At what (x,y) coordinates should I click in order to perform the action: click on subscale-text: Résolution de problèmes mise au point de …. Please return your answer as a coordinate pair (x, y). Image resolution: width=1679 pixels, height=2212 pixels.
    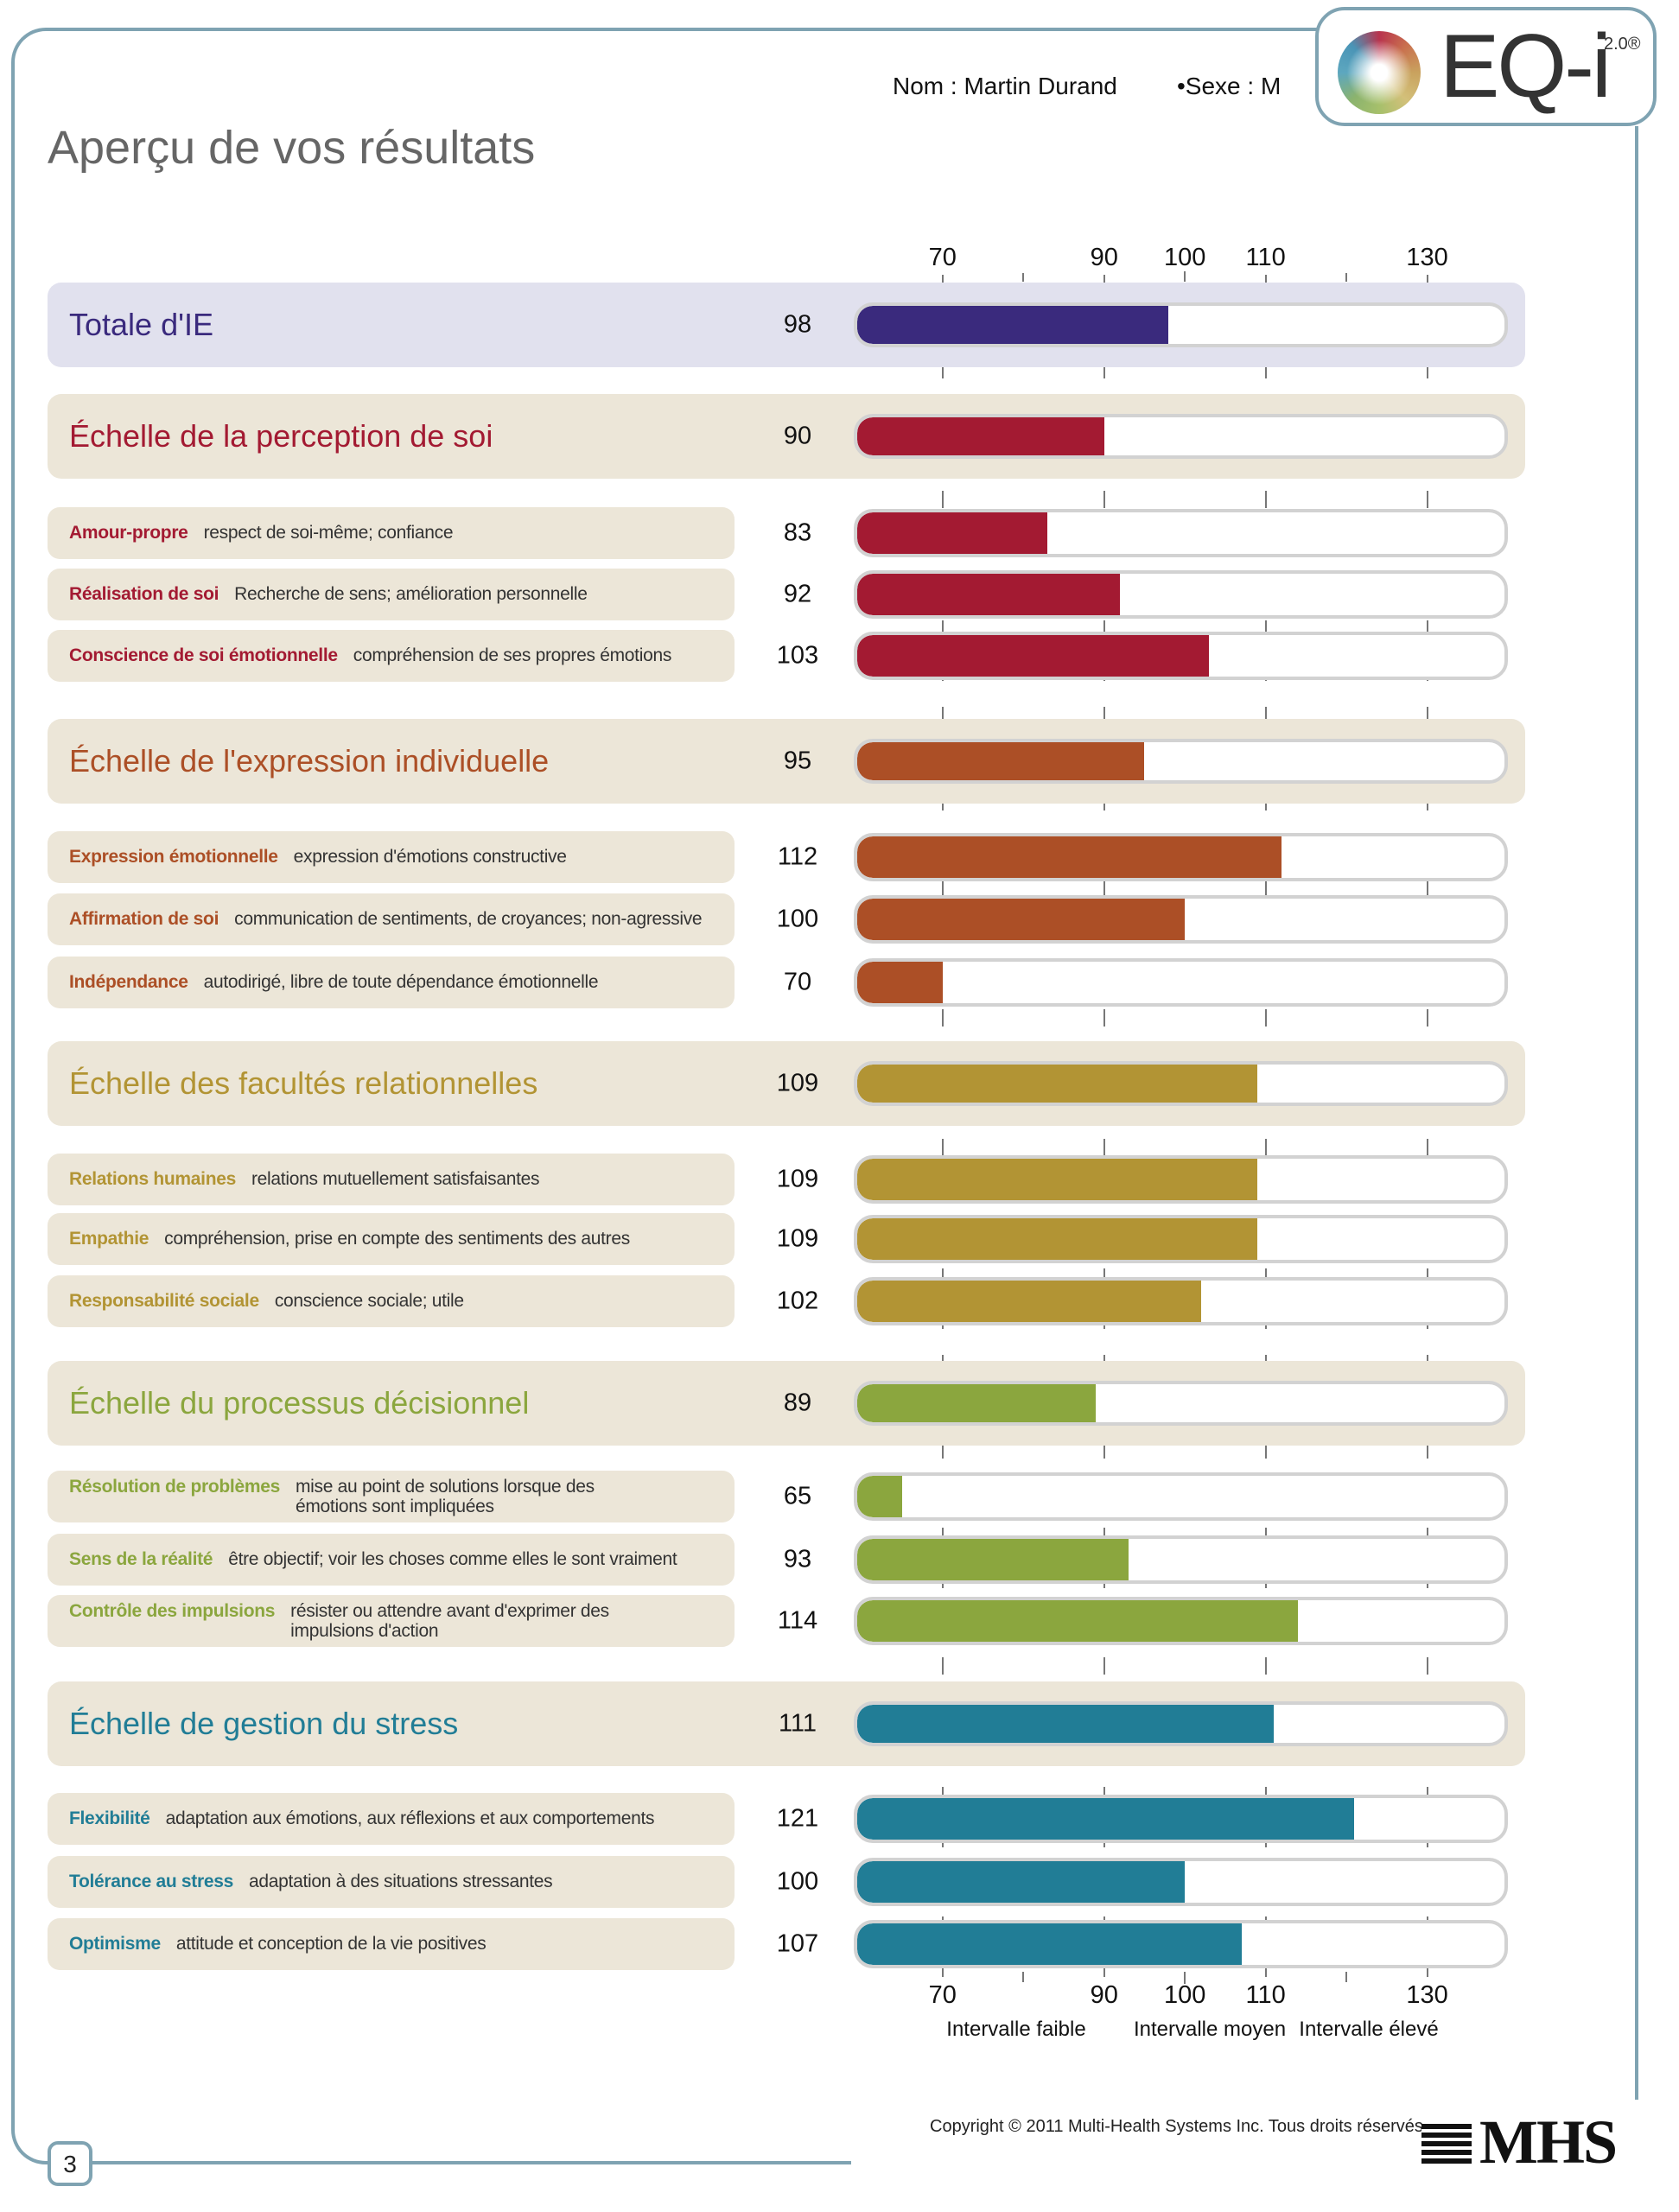
    Looking at the image, I should click on (397, 1496).